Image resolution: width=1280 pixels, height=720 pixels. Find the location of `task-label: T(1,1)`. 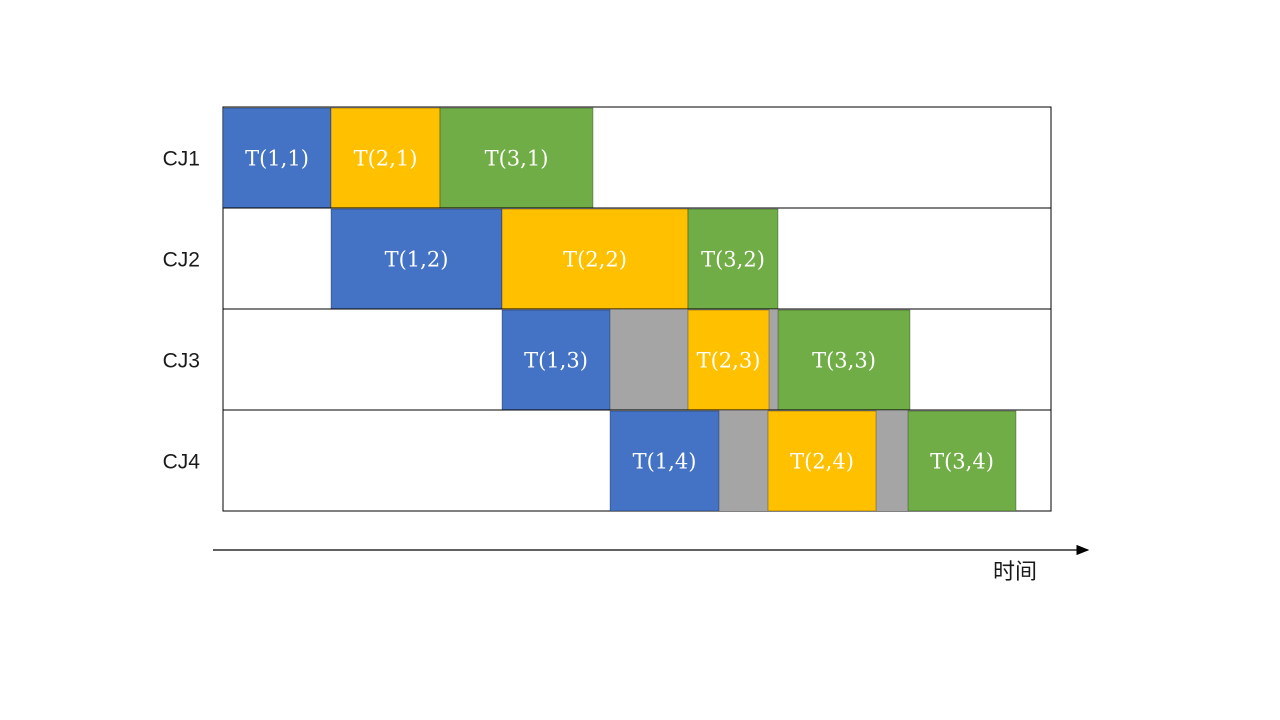

task-label: T(1,1) is located at coordinates (277, 159).